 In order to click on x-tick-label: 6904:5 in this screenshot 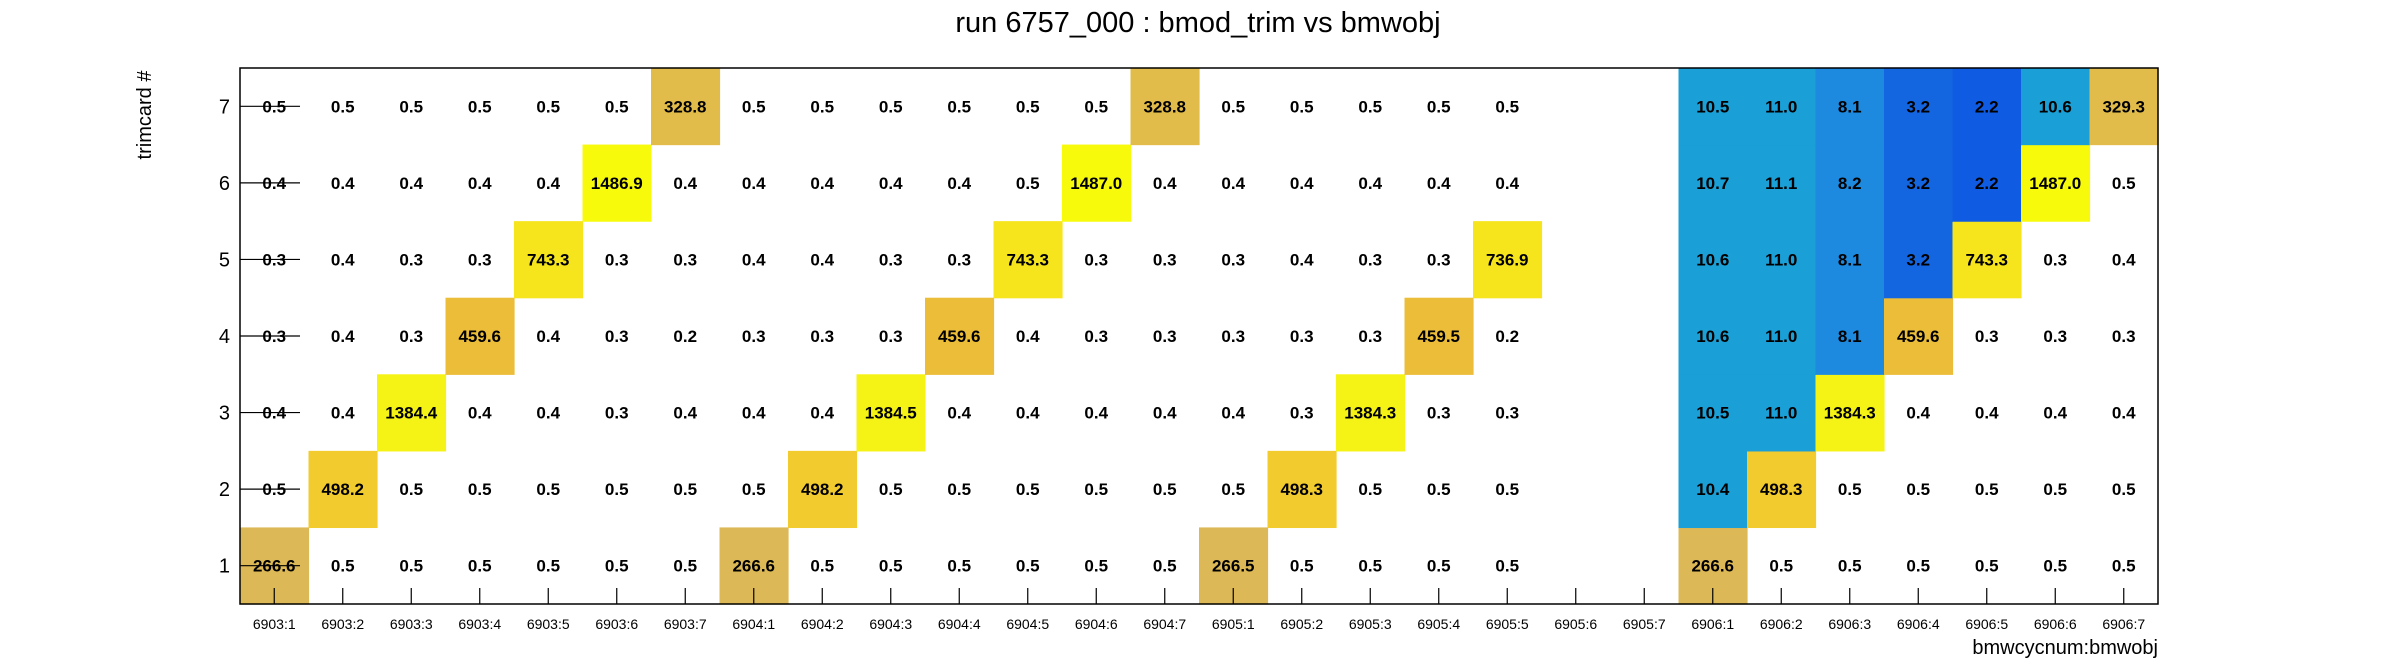, I will do `click(1027, 624)`.